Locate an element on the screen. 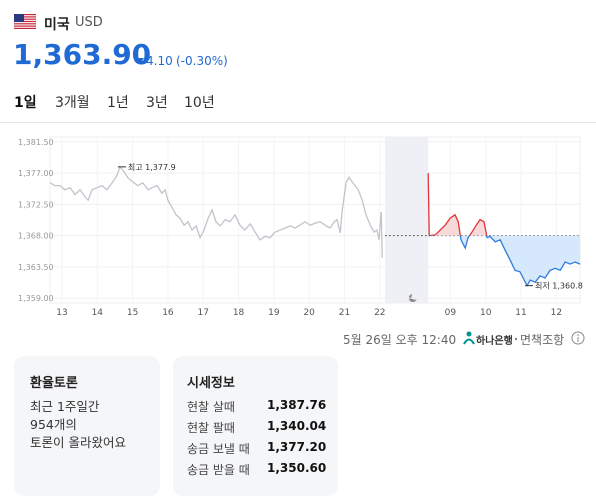  x-tick-label: 18 is located at coordinates (239, 313).